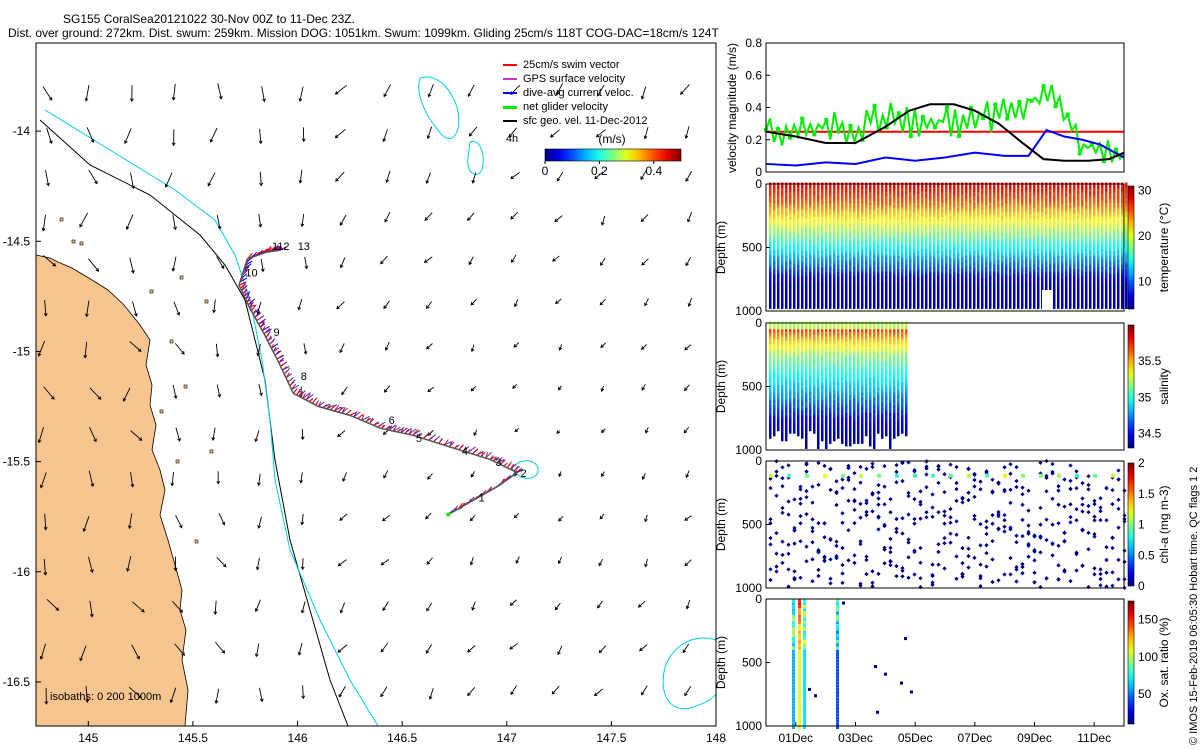 The image size is (1200, 750). Describe the element at coordinates (17, 682) in the screenshot. I see `map-ytick-label: -16.5` at that location.